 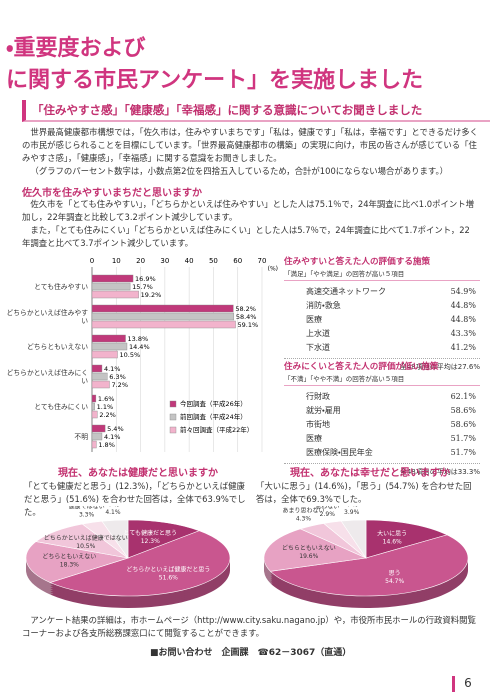 I want to click on table-row: 医療 51.7%, so click(x=391, y=438).